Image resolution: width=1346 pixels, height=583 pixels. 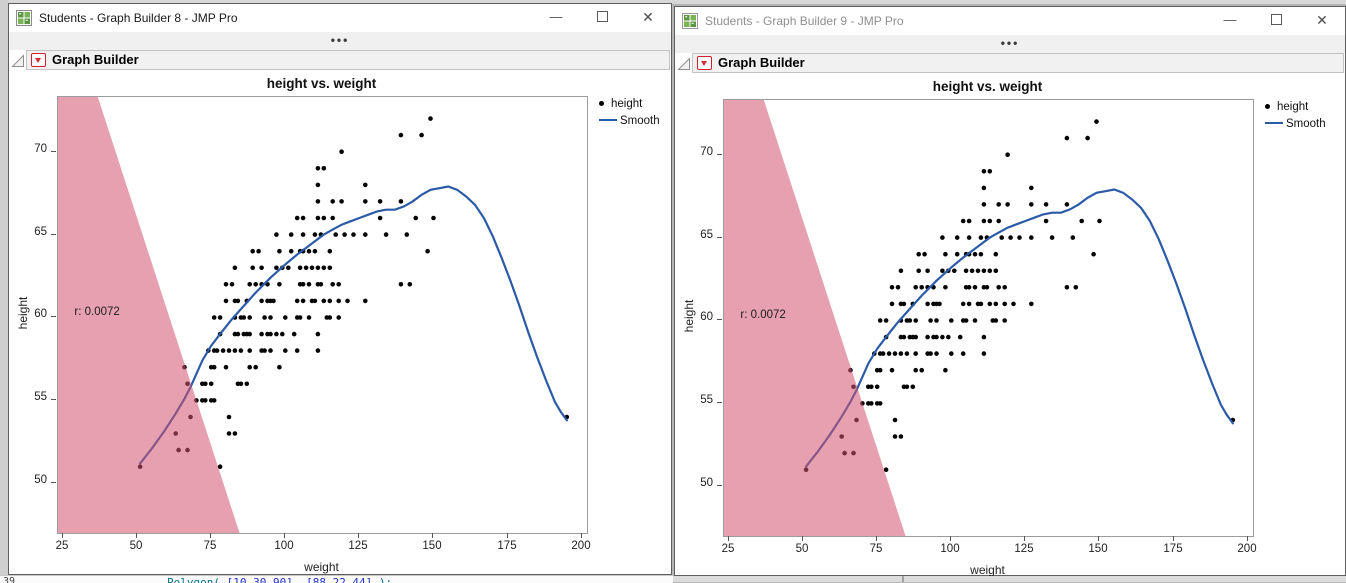 What do you see at coordinates (706, 235) in the screenshot?
I see `y-tick-label: 65` at bounding box center [706, 235].